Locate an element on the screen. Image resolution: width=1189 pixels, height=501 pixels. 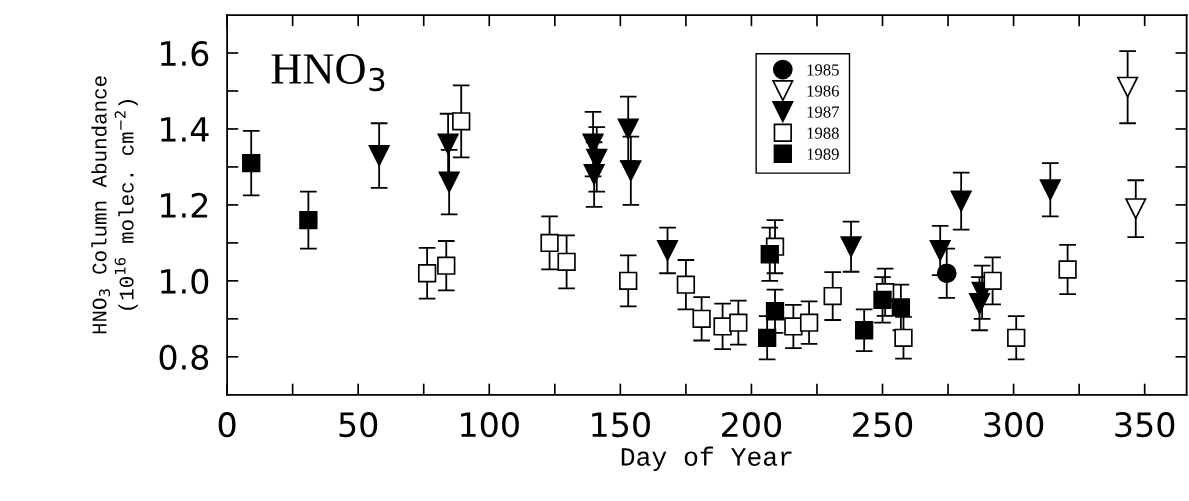
legend-label: 1986 is located at coordinates (823, 91).